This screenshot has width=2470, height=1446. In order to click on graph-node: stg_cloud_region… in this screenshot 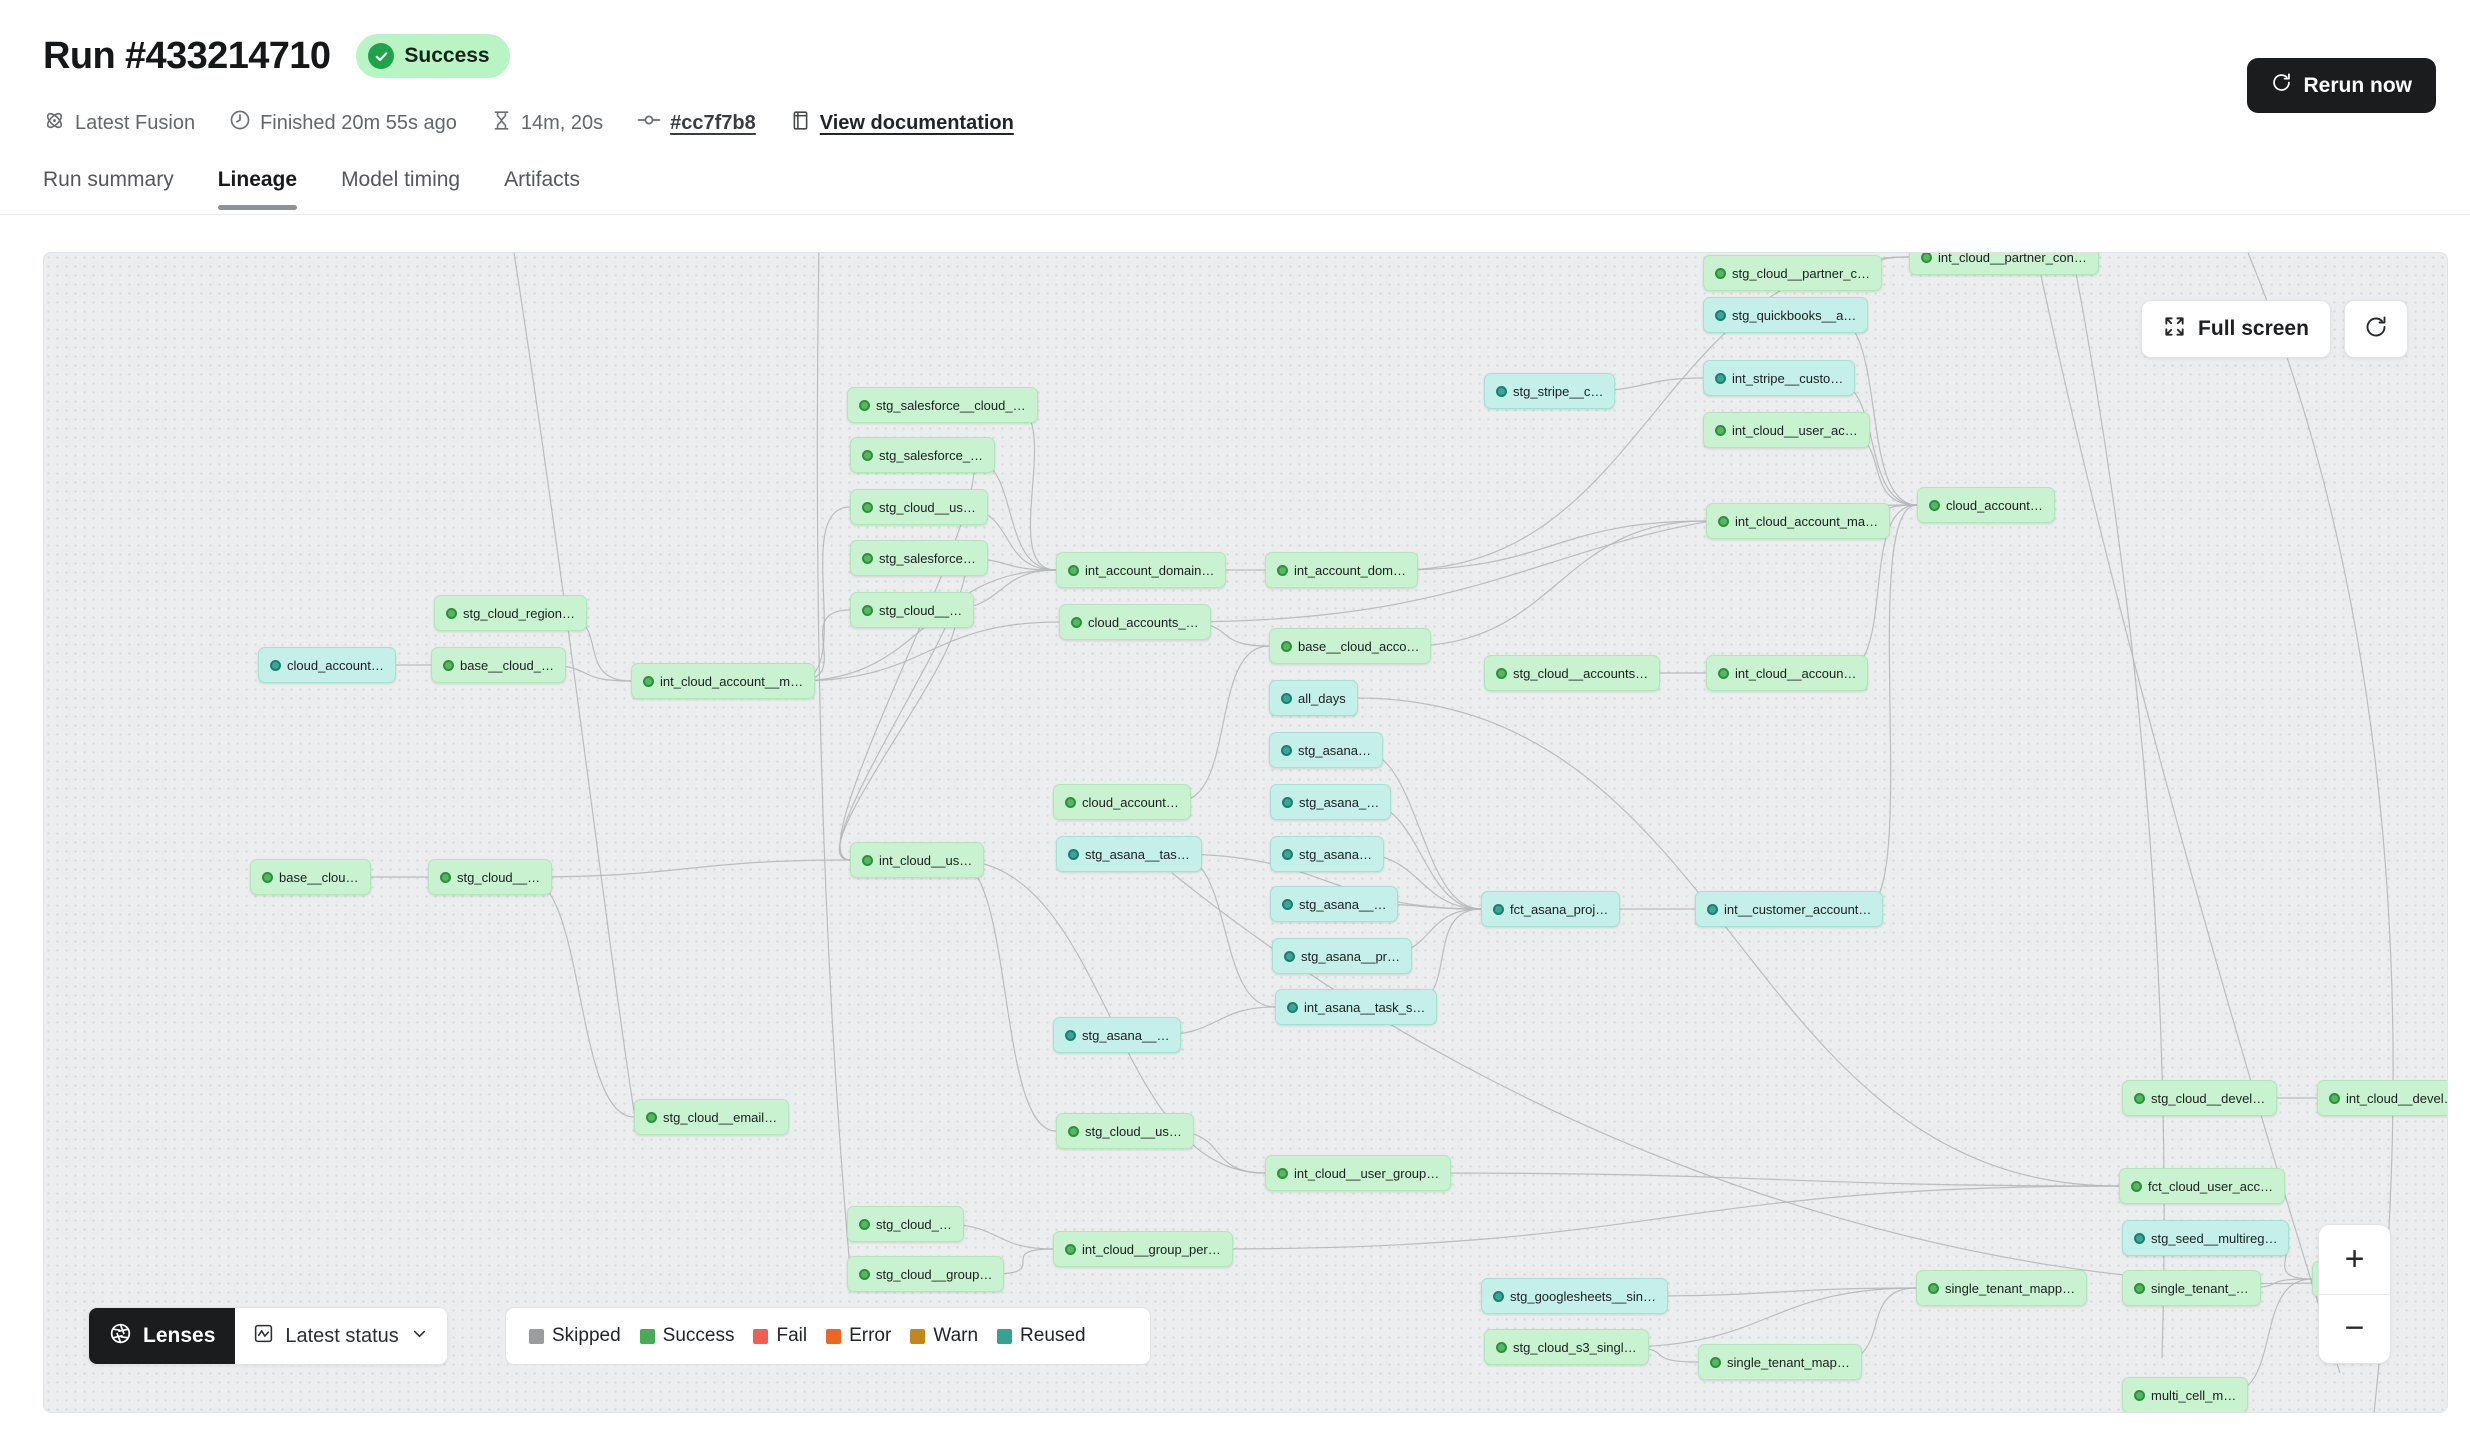, I will do `click(511, 613)`.